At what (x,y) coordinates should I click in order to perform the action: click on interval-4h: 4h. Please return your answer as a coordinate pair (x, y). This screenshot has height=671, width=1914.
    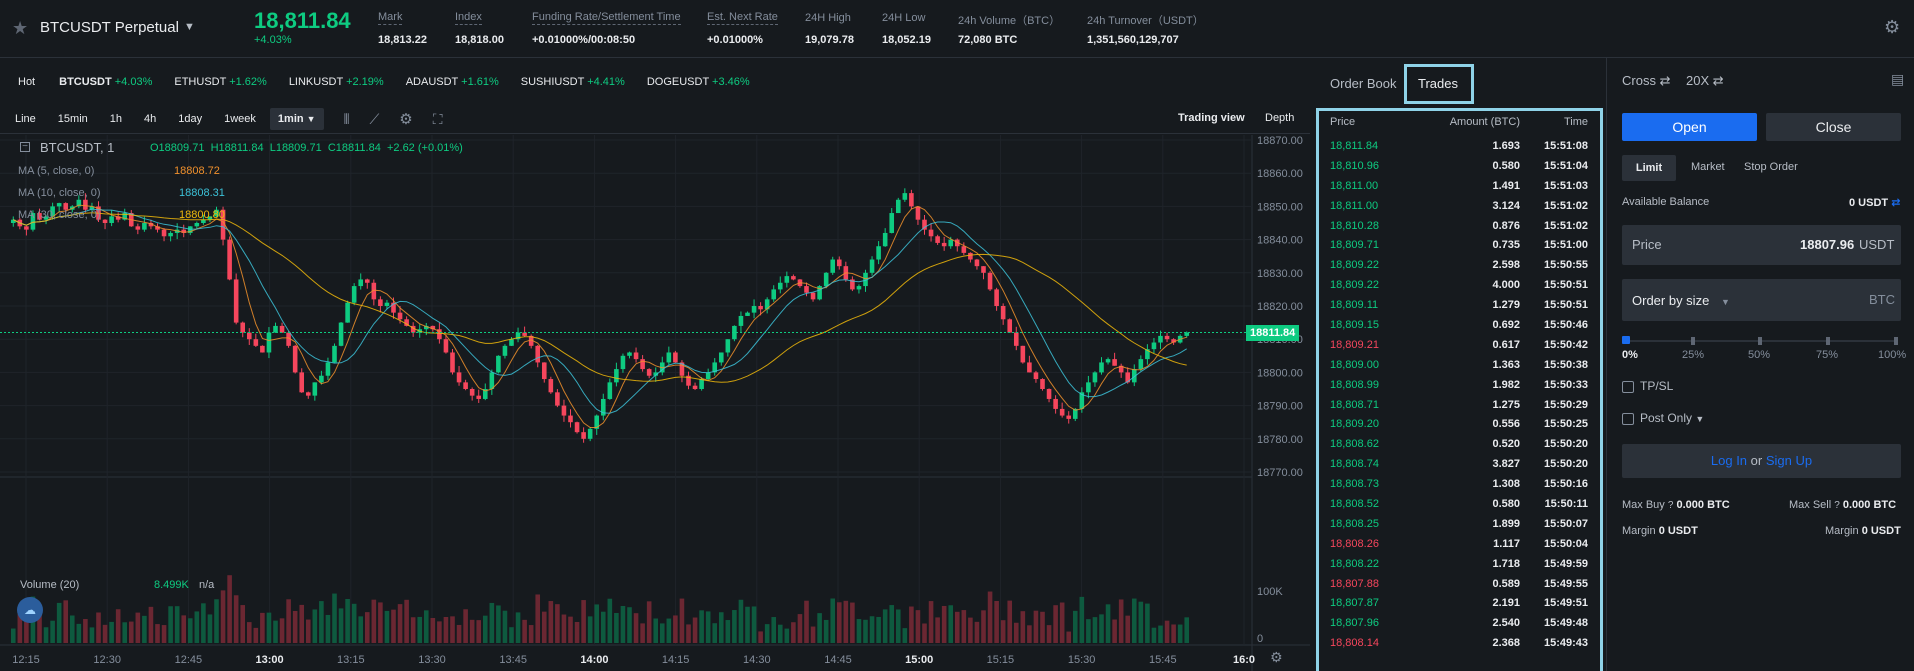
    Looking at the image, I should click on (150, 119).